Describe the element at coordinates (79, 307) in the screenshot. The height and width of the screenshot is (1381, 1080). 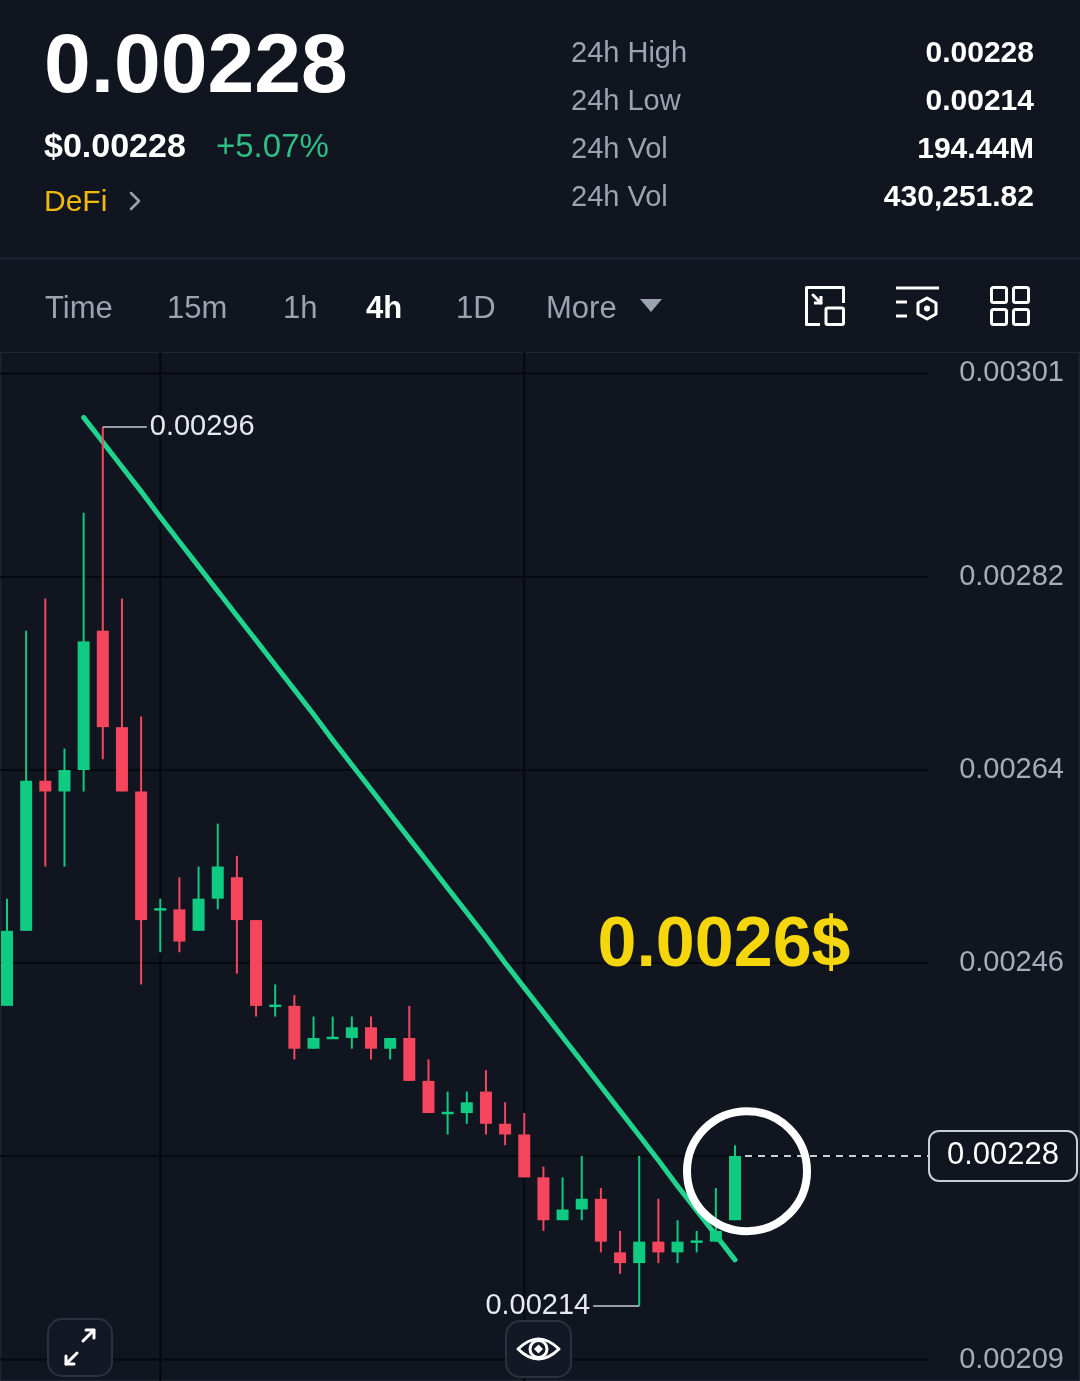
I see `text: Time` at that location.